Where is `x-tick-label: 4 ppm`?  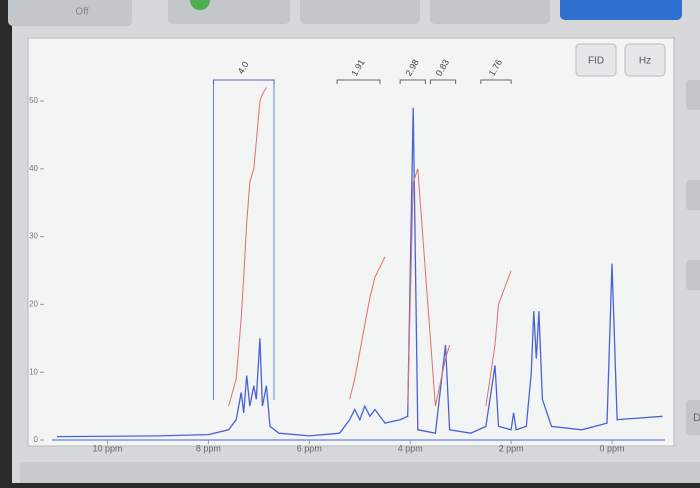
x-tick-label: 4 ppm is located at coordinates (410, 448).